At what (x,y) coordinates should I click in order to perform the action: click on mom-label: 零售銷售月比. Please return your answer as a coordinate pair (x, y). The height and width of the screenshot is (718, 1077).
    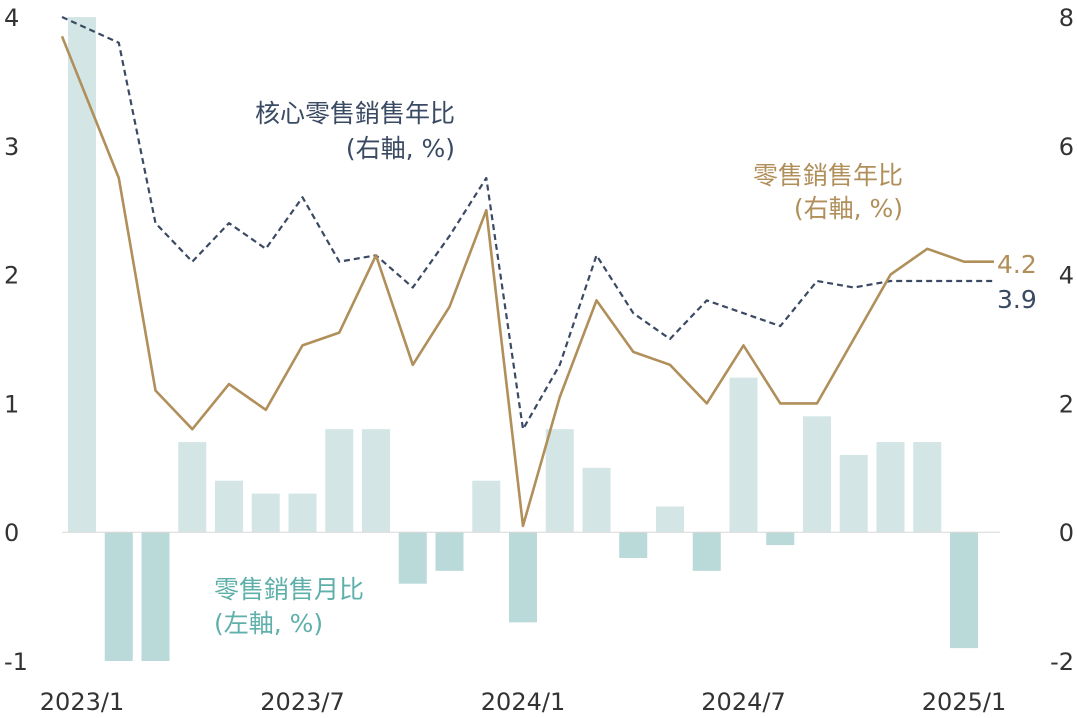
    Looking at the image, I should click on (289, 589).